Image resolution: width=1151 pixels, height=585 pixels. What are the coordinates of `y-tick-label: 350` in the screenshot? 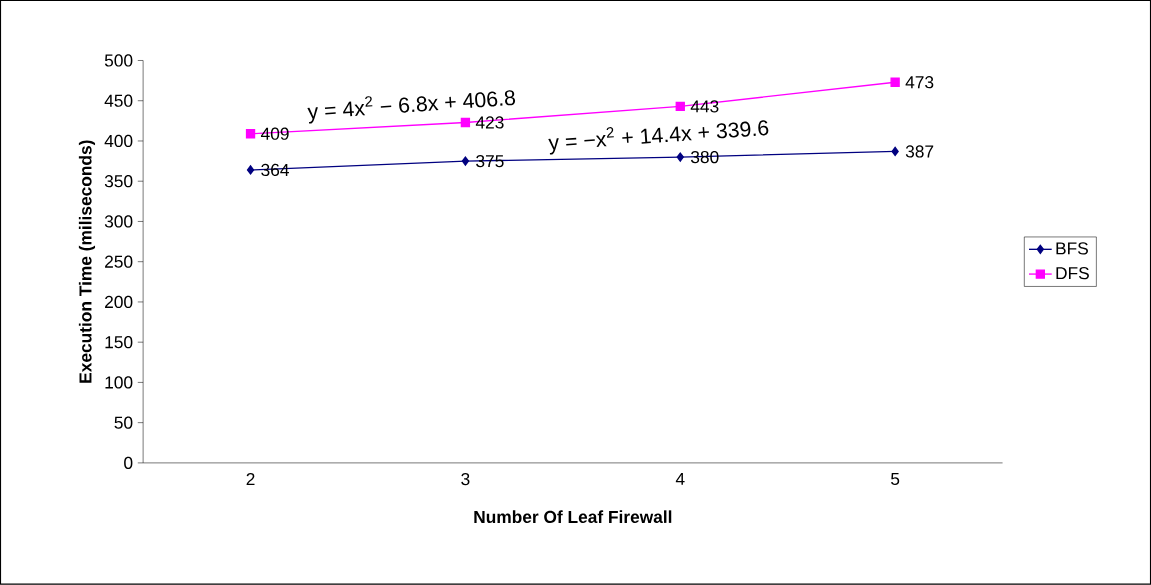 It's located at (118, 181).